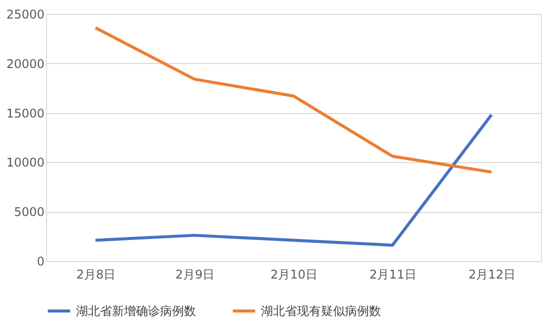 This screenshot has width=550, height=322. I want to click on y-tick-label: 25000, so click(25, 15).